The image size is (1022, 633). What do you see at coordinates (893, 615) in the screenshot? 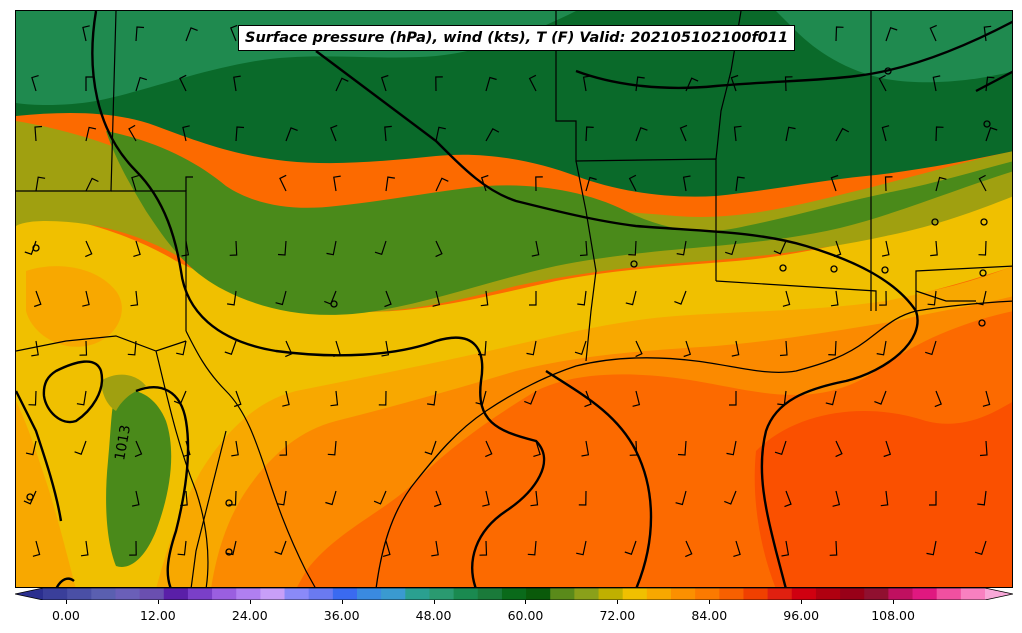
I see `colorbar-tick-label: 108.00` at bounding box center [893, 615].